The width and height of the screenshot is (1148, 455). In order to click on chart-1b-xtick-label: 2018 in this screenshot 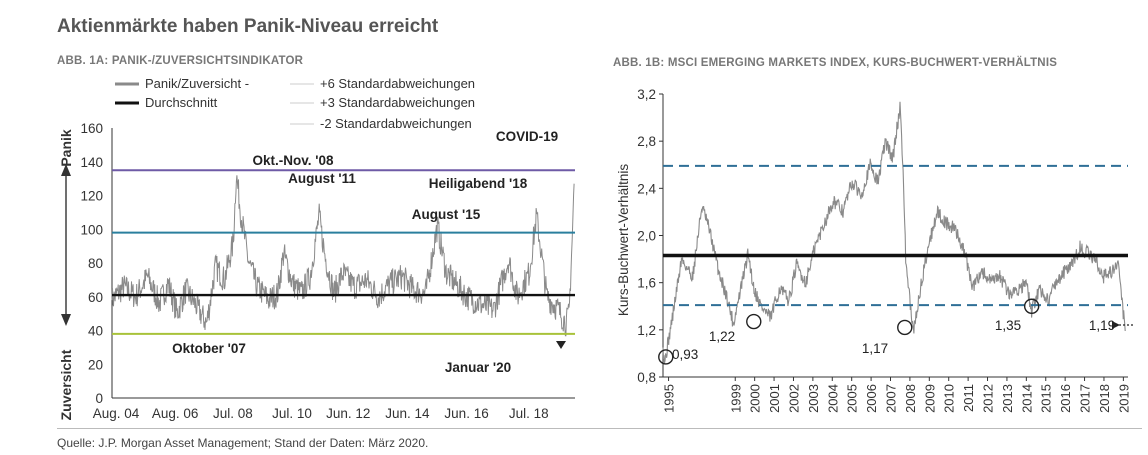, I will do `click(1104, 398)`.